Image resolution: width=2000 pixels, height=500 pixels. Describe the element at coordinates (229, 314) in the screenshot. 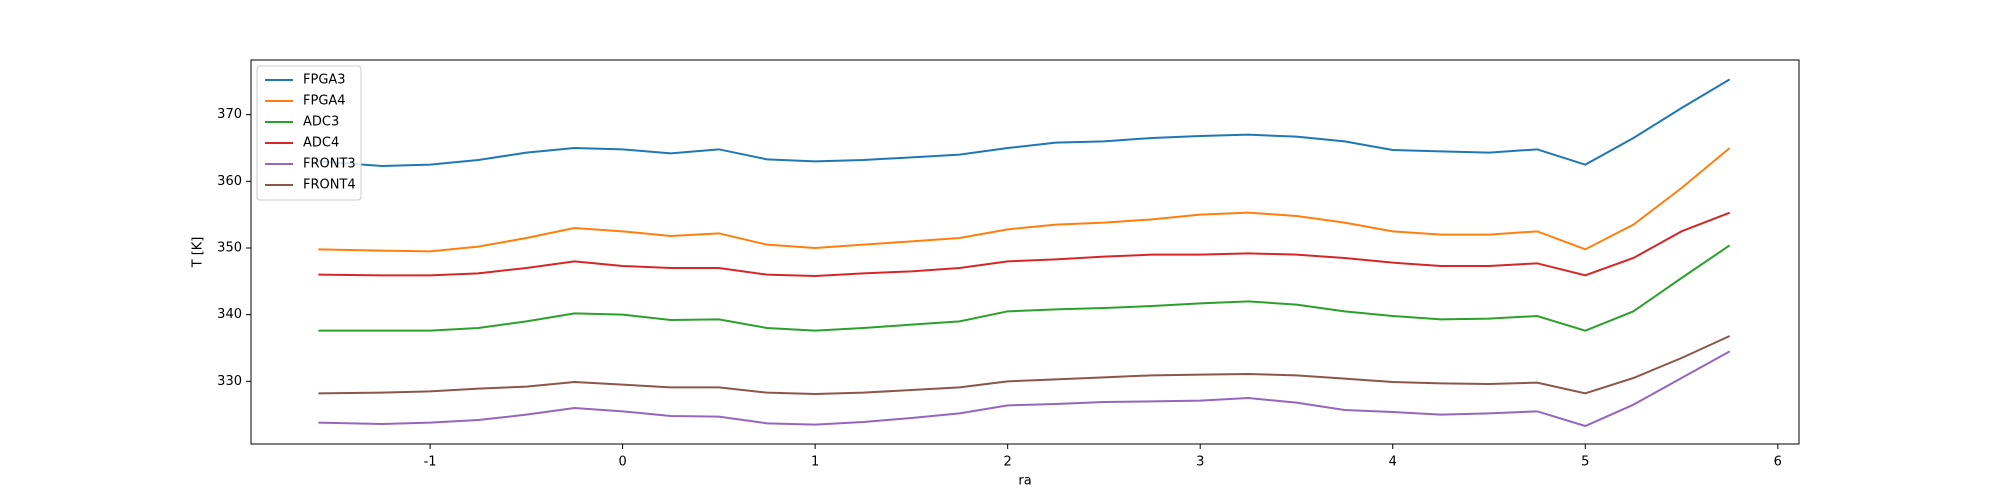

I see `y-tick-label: 340` at that location.